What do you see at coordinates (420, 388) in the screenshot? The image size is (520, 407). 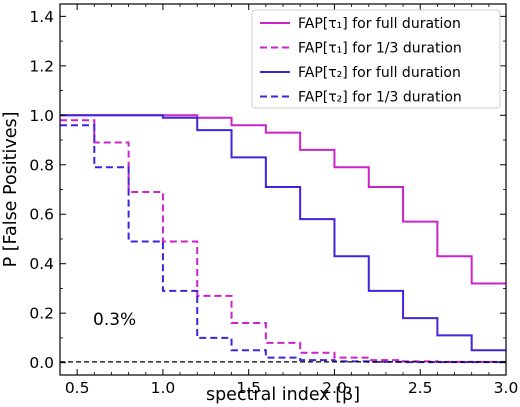 I see `x-tick-label: 2.5` at bounding box center [420, 388].